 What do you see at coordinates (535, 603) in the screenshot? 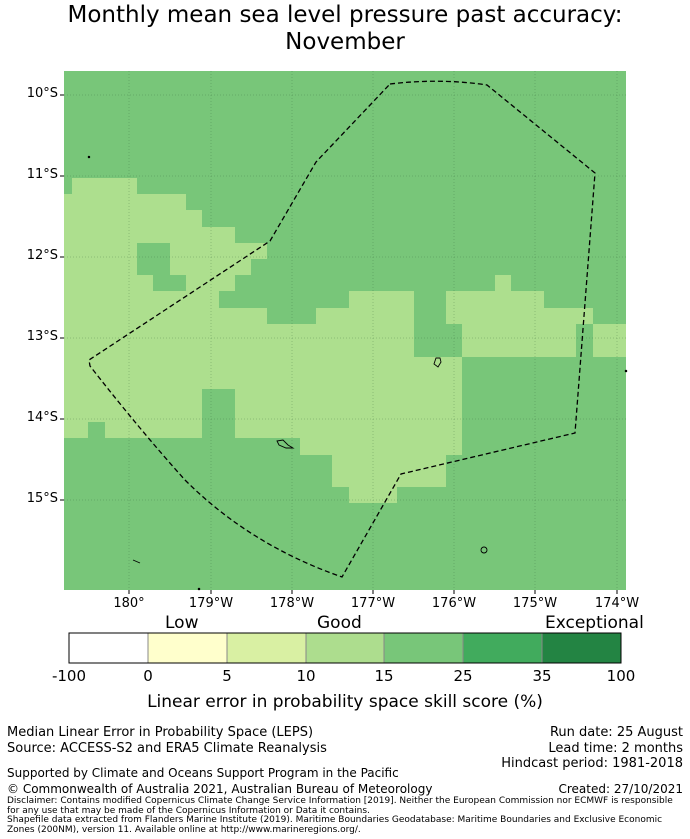
I see `lon-label-175w: 175°W` at bounding box center [535, 603].